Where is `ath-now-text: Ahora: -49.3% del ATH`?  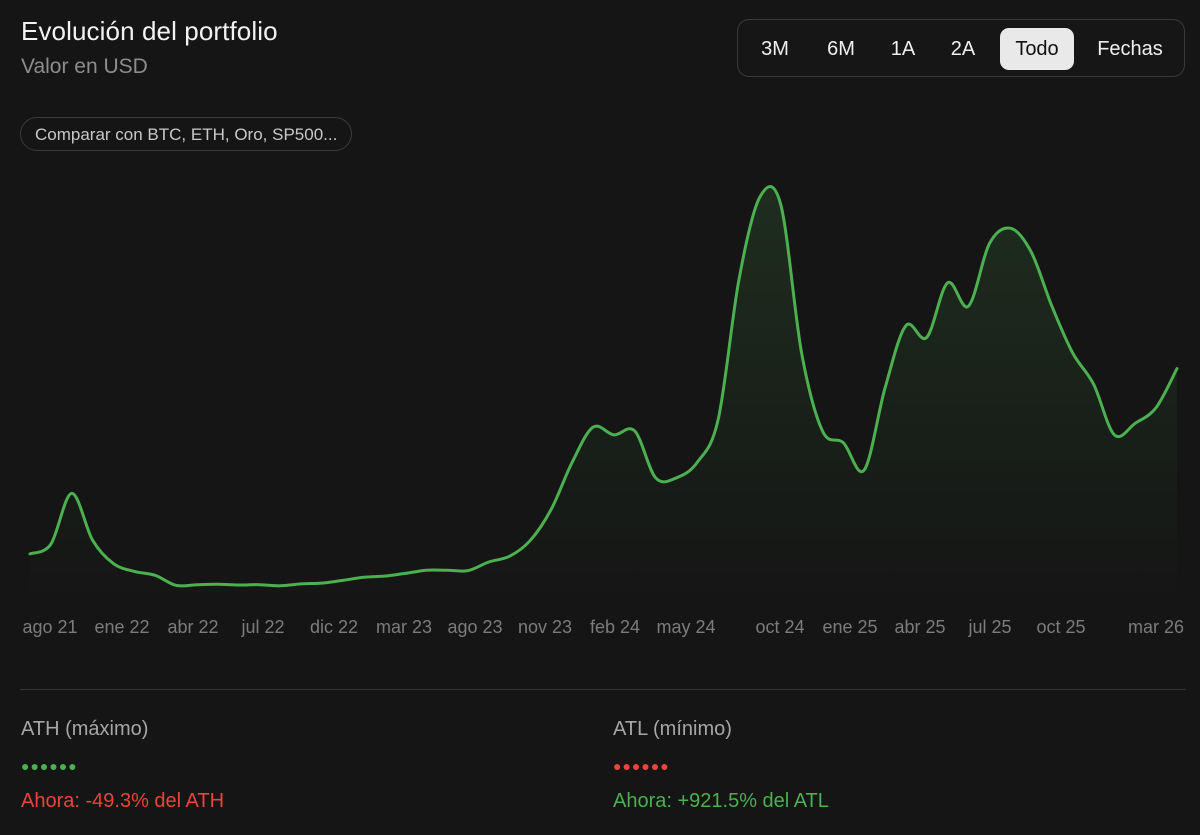 ath-now-text: Ahora: -49.3% del ATH is located at coordinates (123, 801).